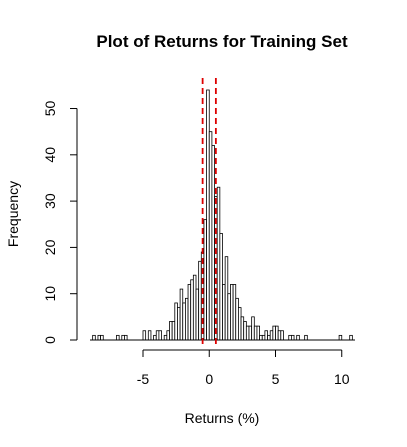 The height and width of the screenshot is (447, 407). What do you see at coordinates (50, 247) in the screenshot?
I see `y-tick-label: 20` at bounding box center [50, 247].